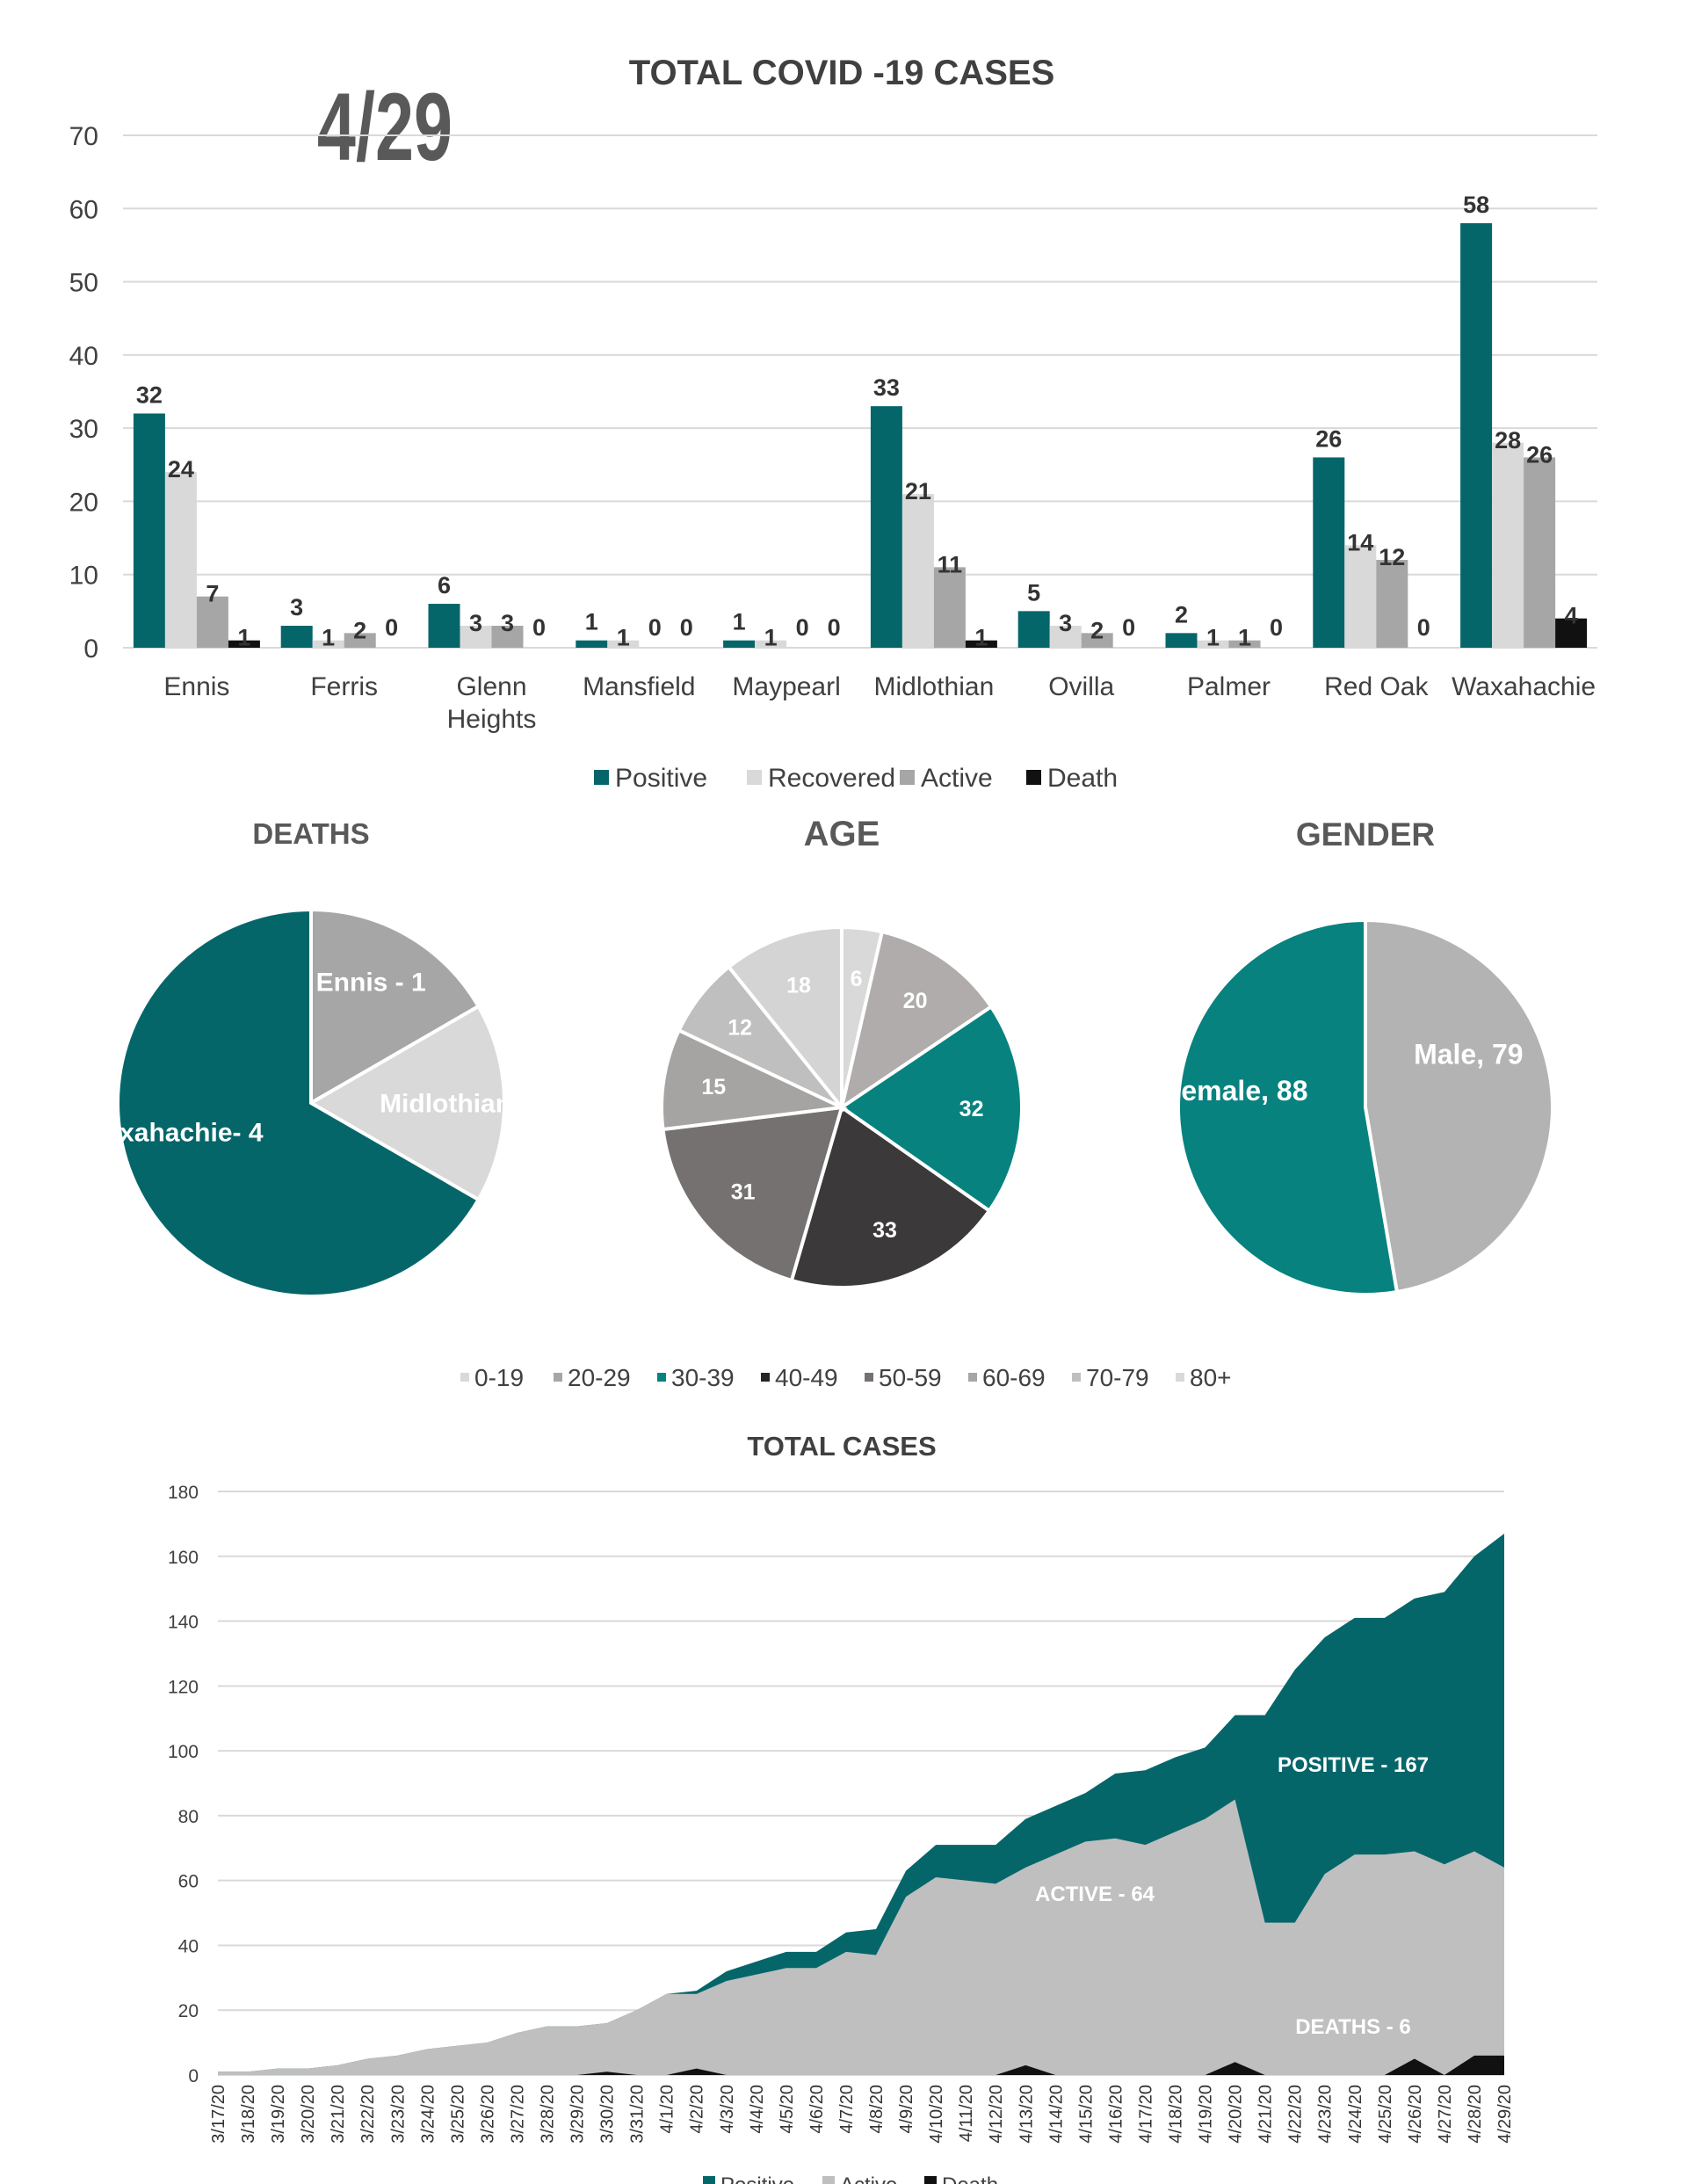 The width and height of the screenshot is (1687, 2184). What do you see at coordinates (248, 2114) in the screenshot?
I see `area-x-tick-label: 3/18/20` at bounding box center [248, 2114].